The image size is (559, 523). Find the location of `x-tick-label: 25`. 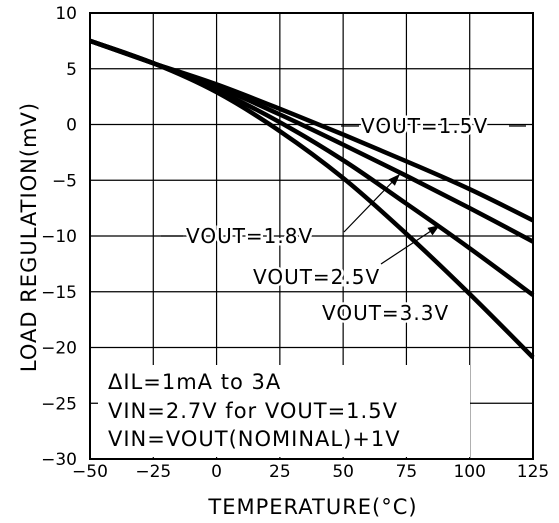

x-tick-label: 25 is located at coordinates (280, 472).